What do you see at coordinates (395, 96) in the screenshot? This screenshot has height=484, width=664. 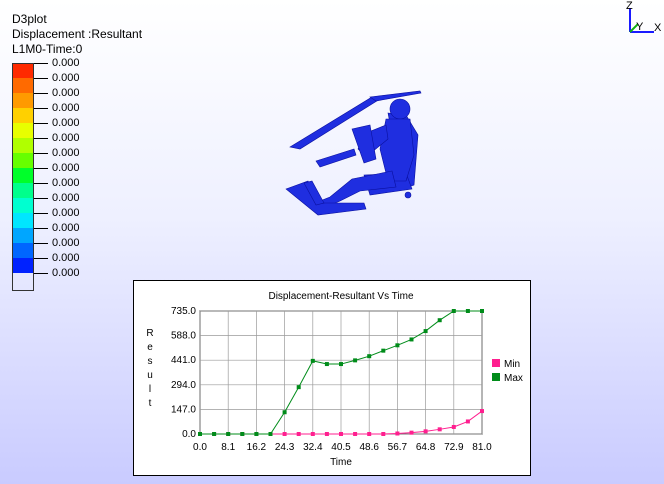 I see `roof-part` at bounding box center [395, 96].